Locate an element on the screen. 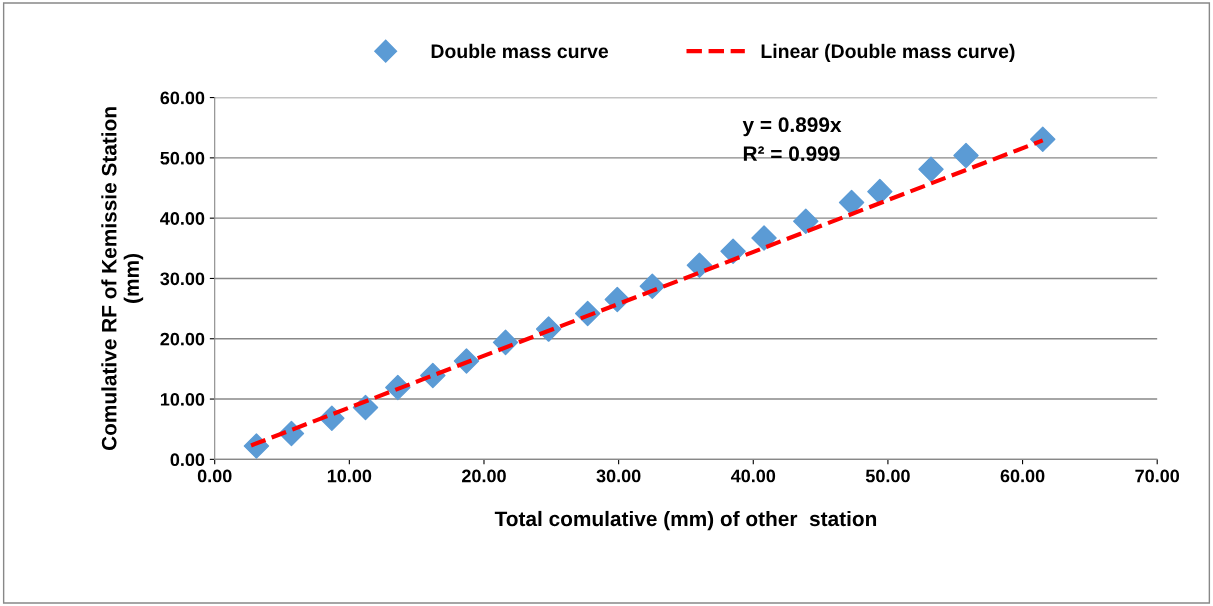 The image size is (1213, 606). annotation: y = 0.899x is located at coordinates (792, 127).